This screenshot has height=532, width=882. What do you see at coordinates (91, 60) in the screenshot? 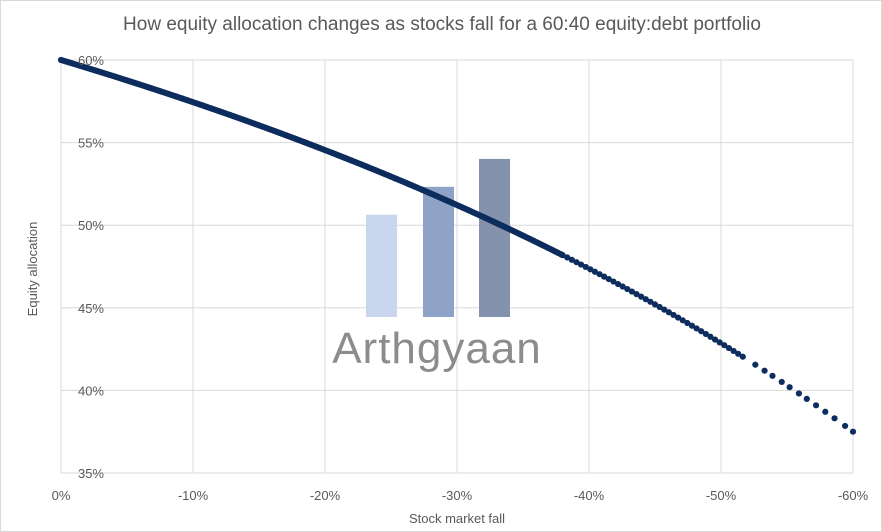
I see `y-tick-label: 60%` at bounding box center [91, 60].